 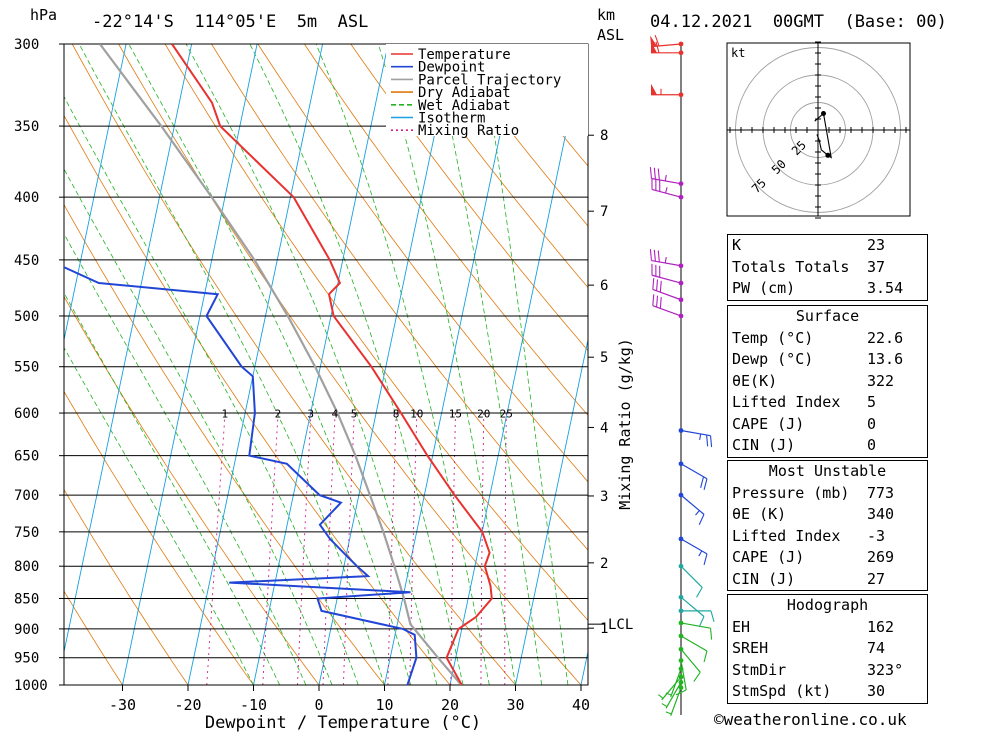 I want to click on surface-dewp-label: Dewp (°C), so click(x=773, y=359).